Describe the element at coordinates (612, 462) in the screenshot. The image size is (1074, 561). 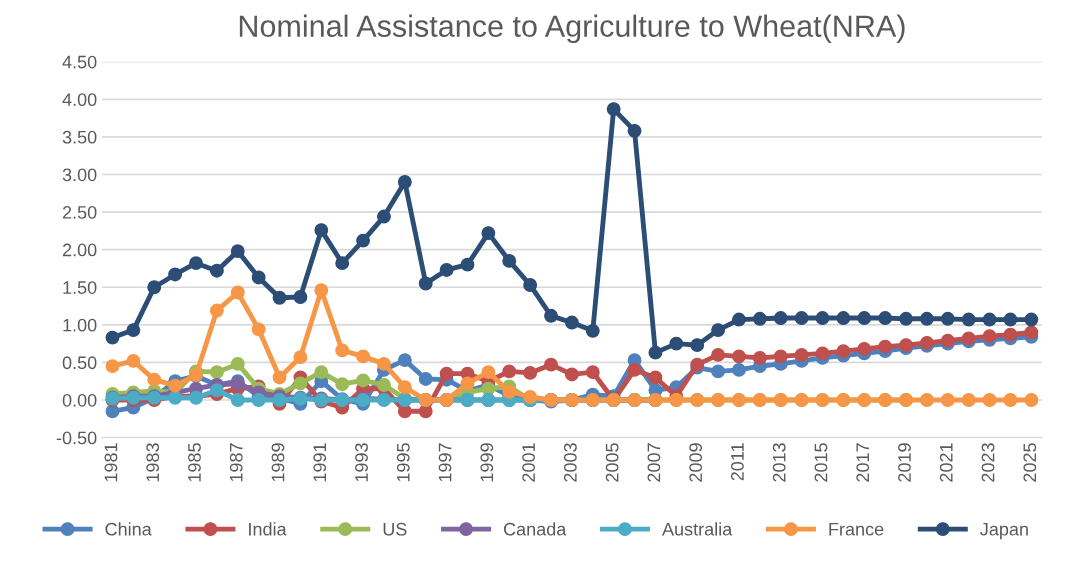
I see `x-tick-label: 2005` at that location.